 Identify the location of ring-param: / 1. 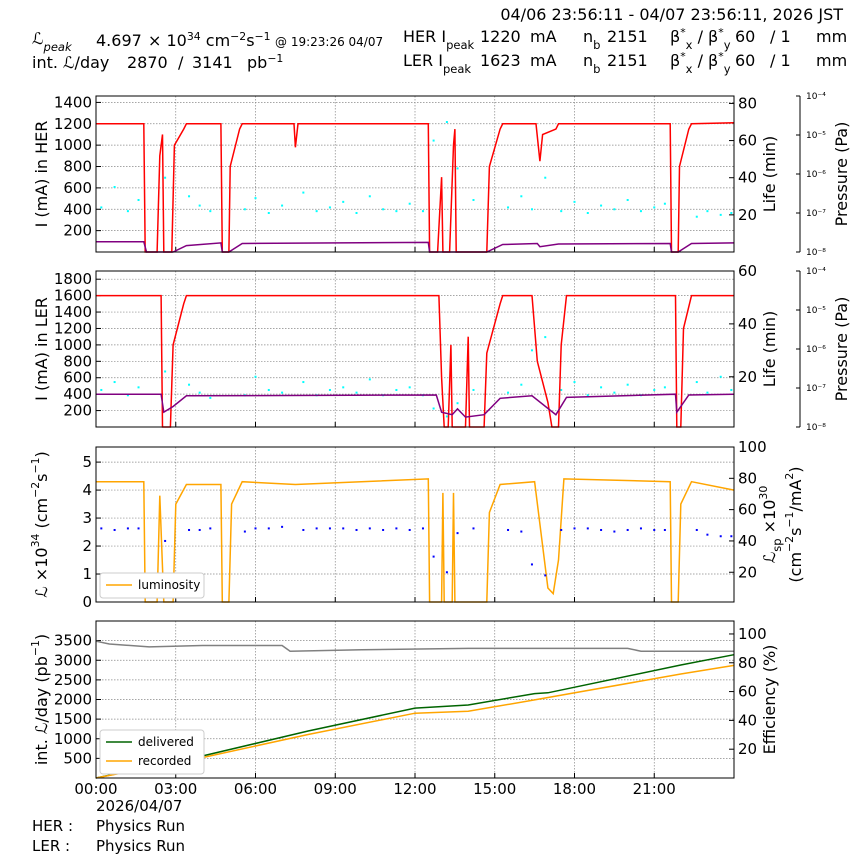
(780, 36).